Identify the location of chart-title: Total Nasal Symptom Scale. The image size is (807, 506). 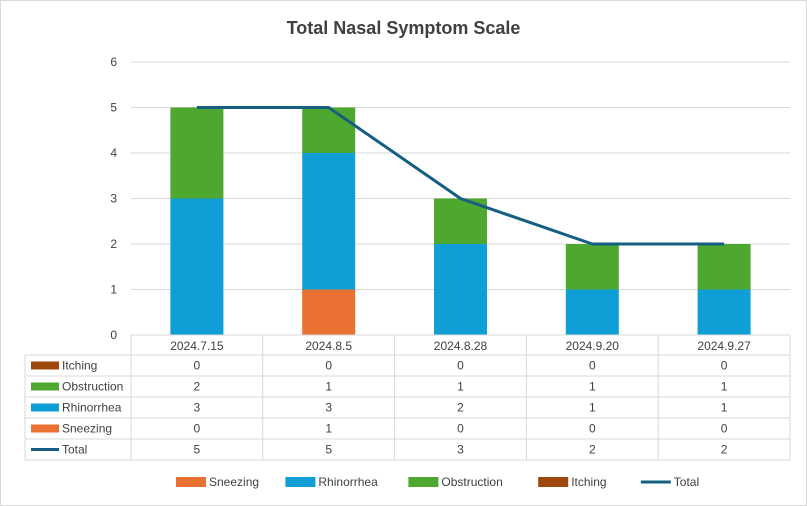
(403, 28).